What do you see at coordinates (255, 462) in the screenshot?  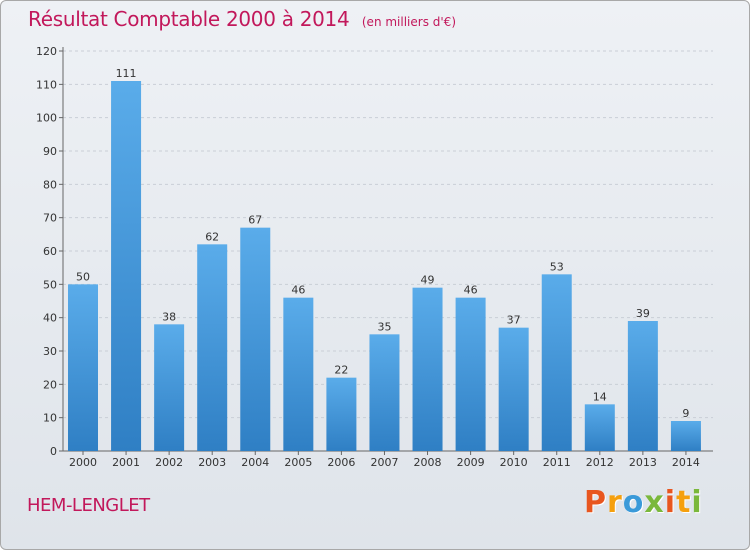 I see `x-tick-label: 2004` at bounding box center [255, 462].